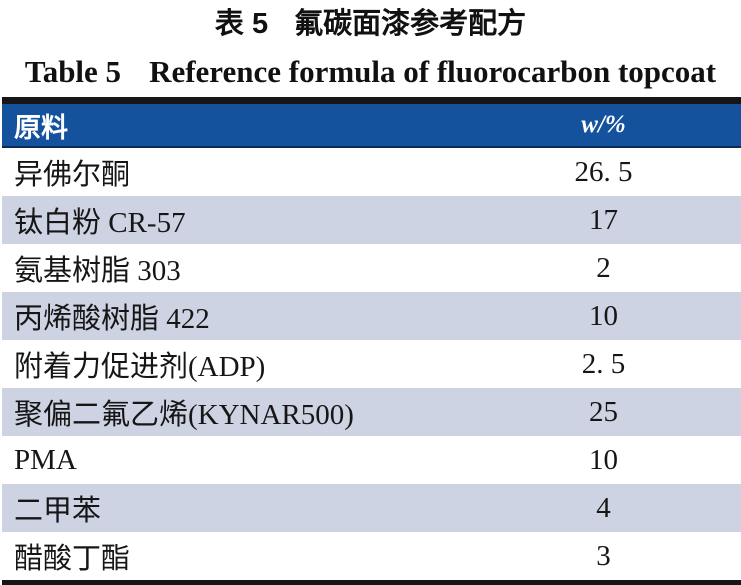 This screenshot has width=741, height=585. I want to click on value-cell: 2, so click(603, 267).